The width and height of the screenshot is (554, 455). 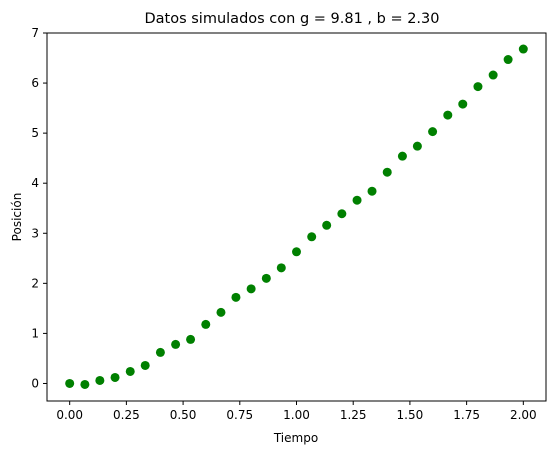 I want to click on y-axis-label: Posición, so click(x=17, y=217).